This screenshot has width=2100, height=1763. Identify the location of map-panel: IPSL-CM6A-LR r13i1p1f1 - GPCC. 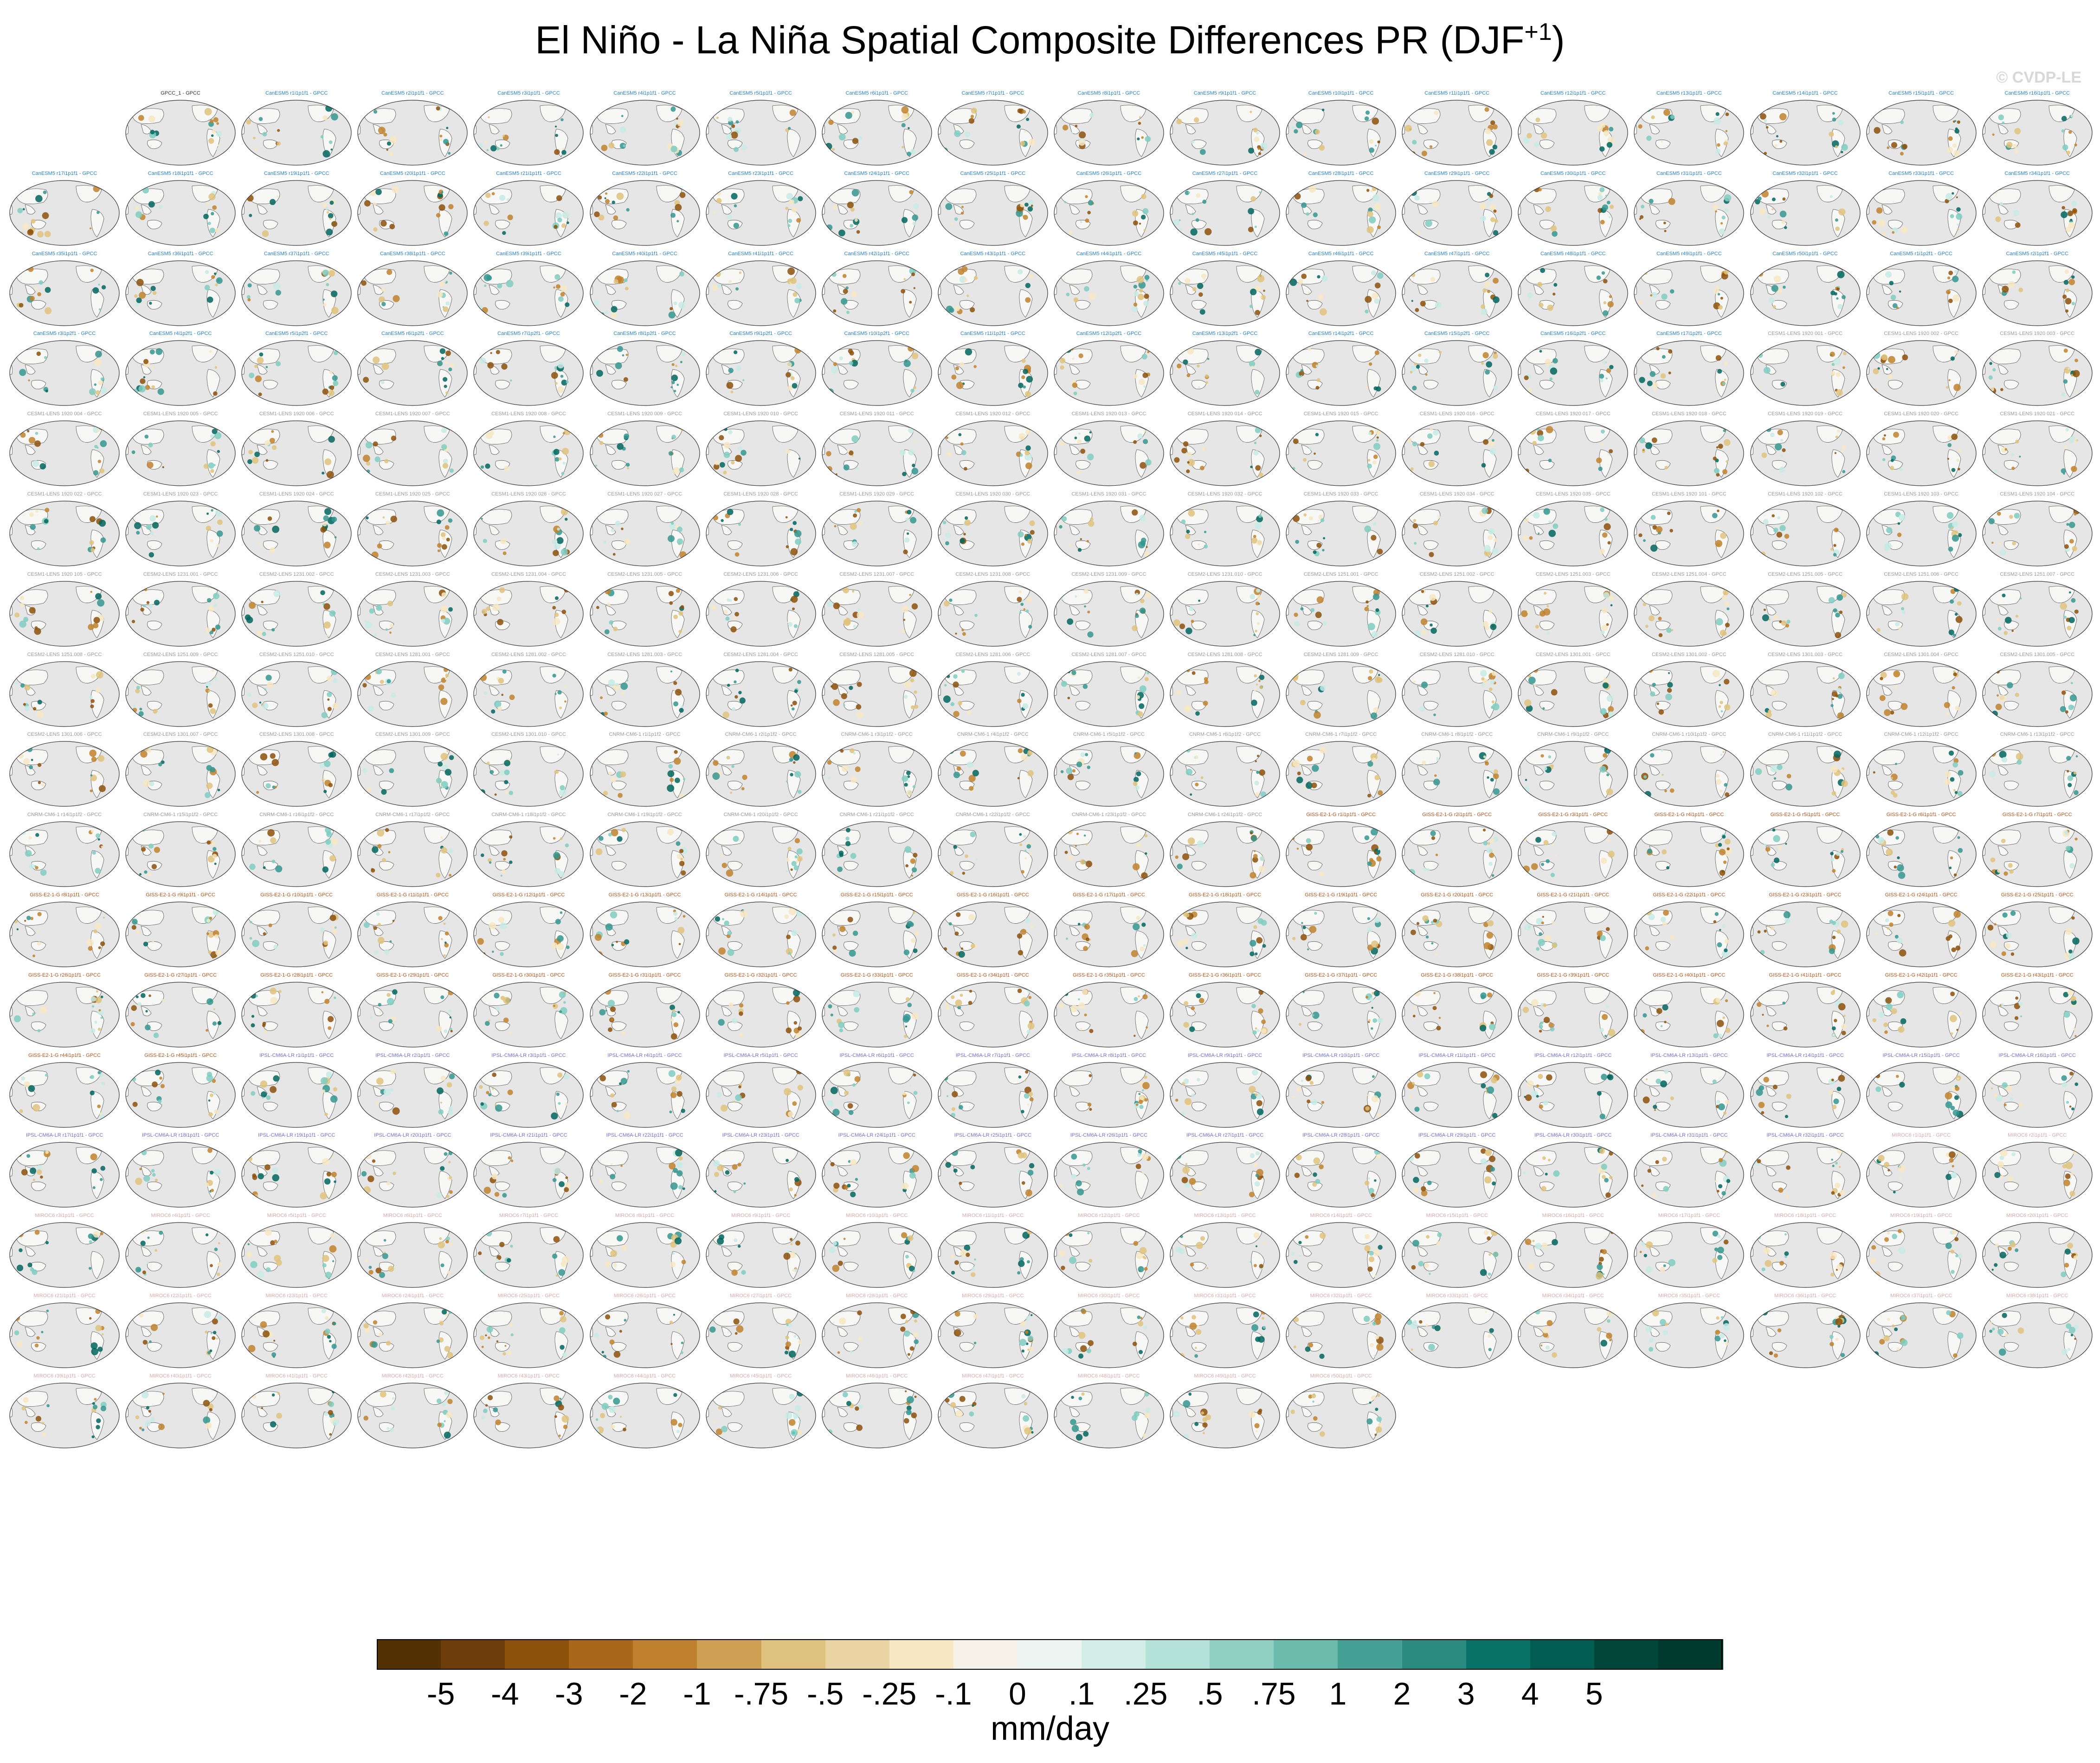
(1689, 1091).